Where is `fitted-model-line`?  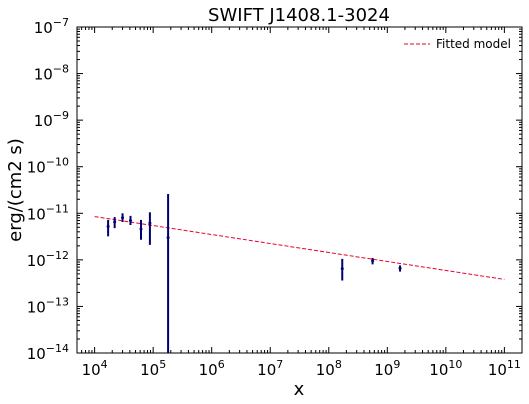
fitted-model-line is located at coordinates (299, 248).